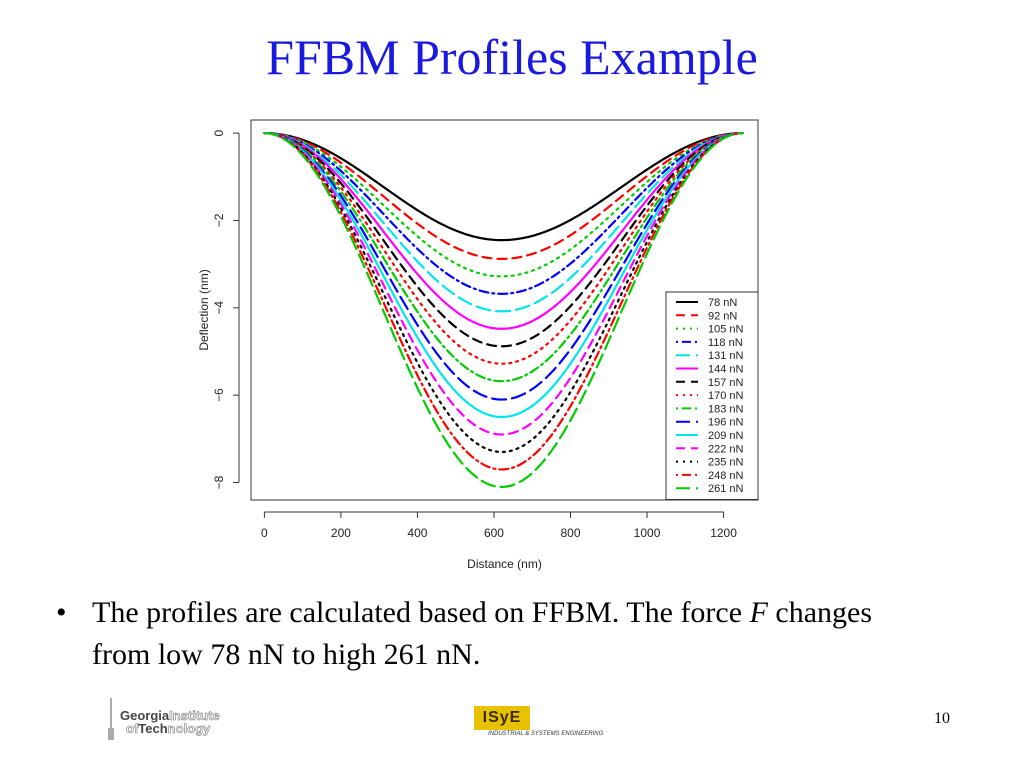 The width and height of the screenshot is (1024, 768). Describe the element at coordinates (725, 343) in the screenshot. I see `legend-label: 118 nN` at that location.